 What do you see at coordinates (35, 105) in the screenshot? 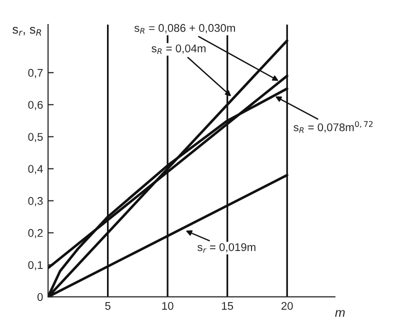
I see `y-tick-label: 0,6` at bounding box center [35, 105].